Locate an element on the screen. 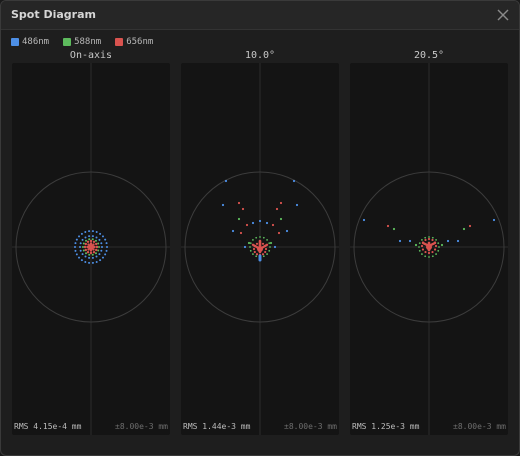  rms-value-20deg: RMS 1.25e-3 mm is located at coordinates (386, 426).